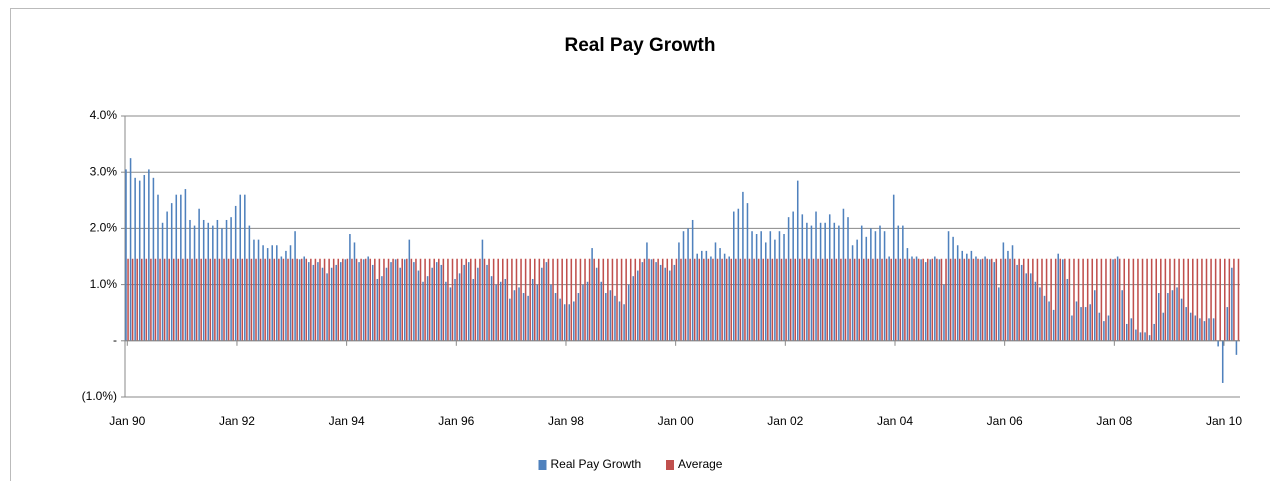 This screenshot has width=1270, height=481. I want to click on legend-label: Real Pay Growth, so click(596, 464).